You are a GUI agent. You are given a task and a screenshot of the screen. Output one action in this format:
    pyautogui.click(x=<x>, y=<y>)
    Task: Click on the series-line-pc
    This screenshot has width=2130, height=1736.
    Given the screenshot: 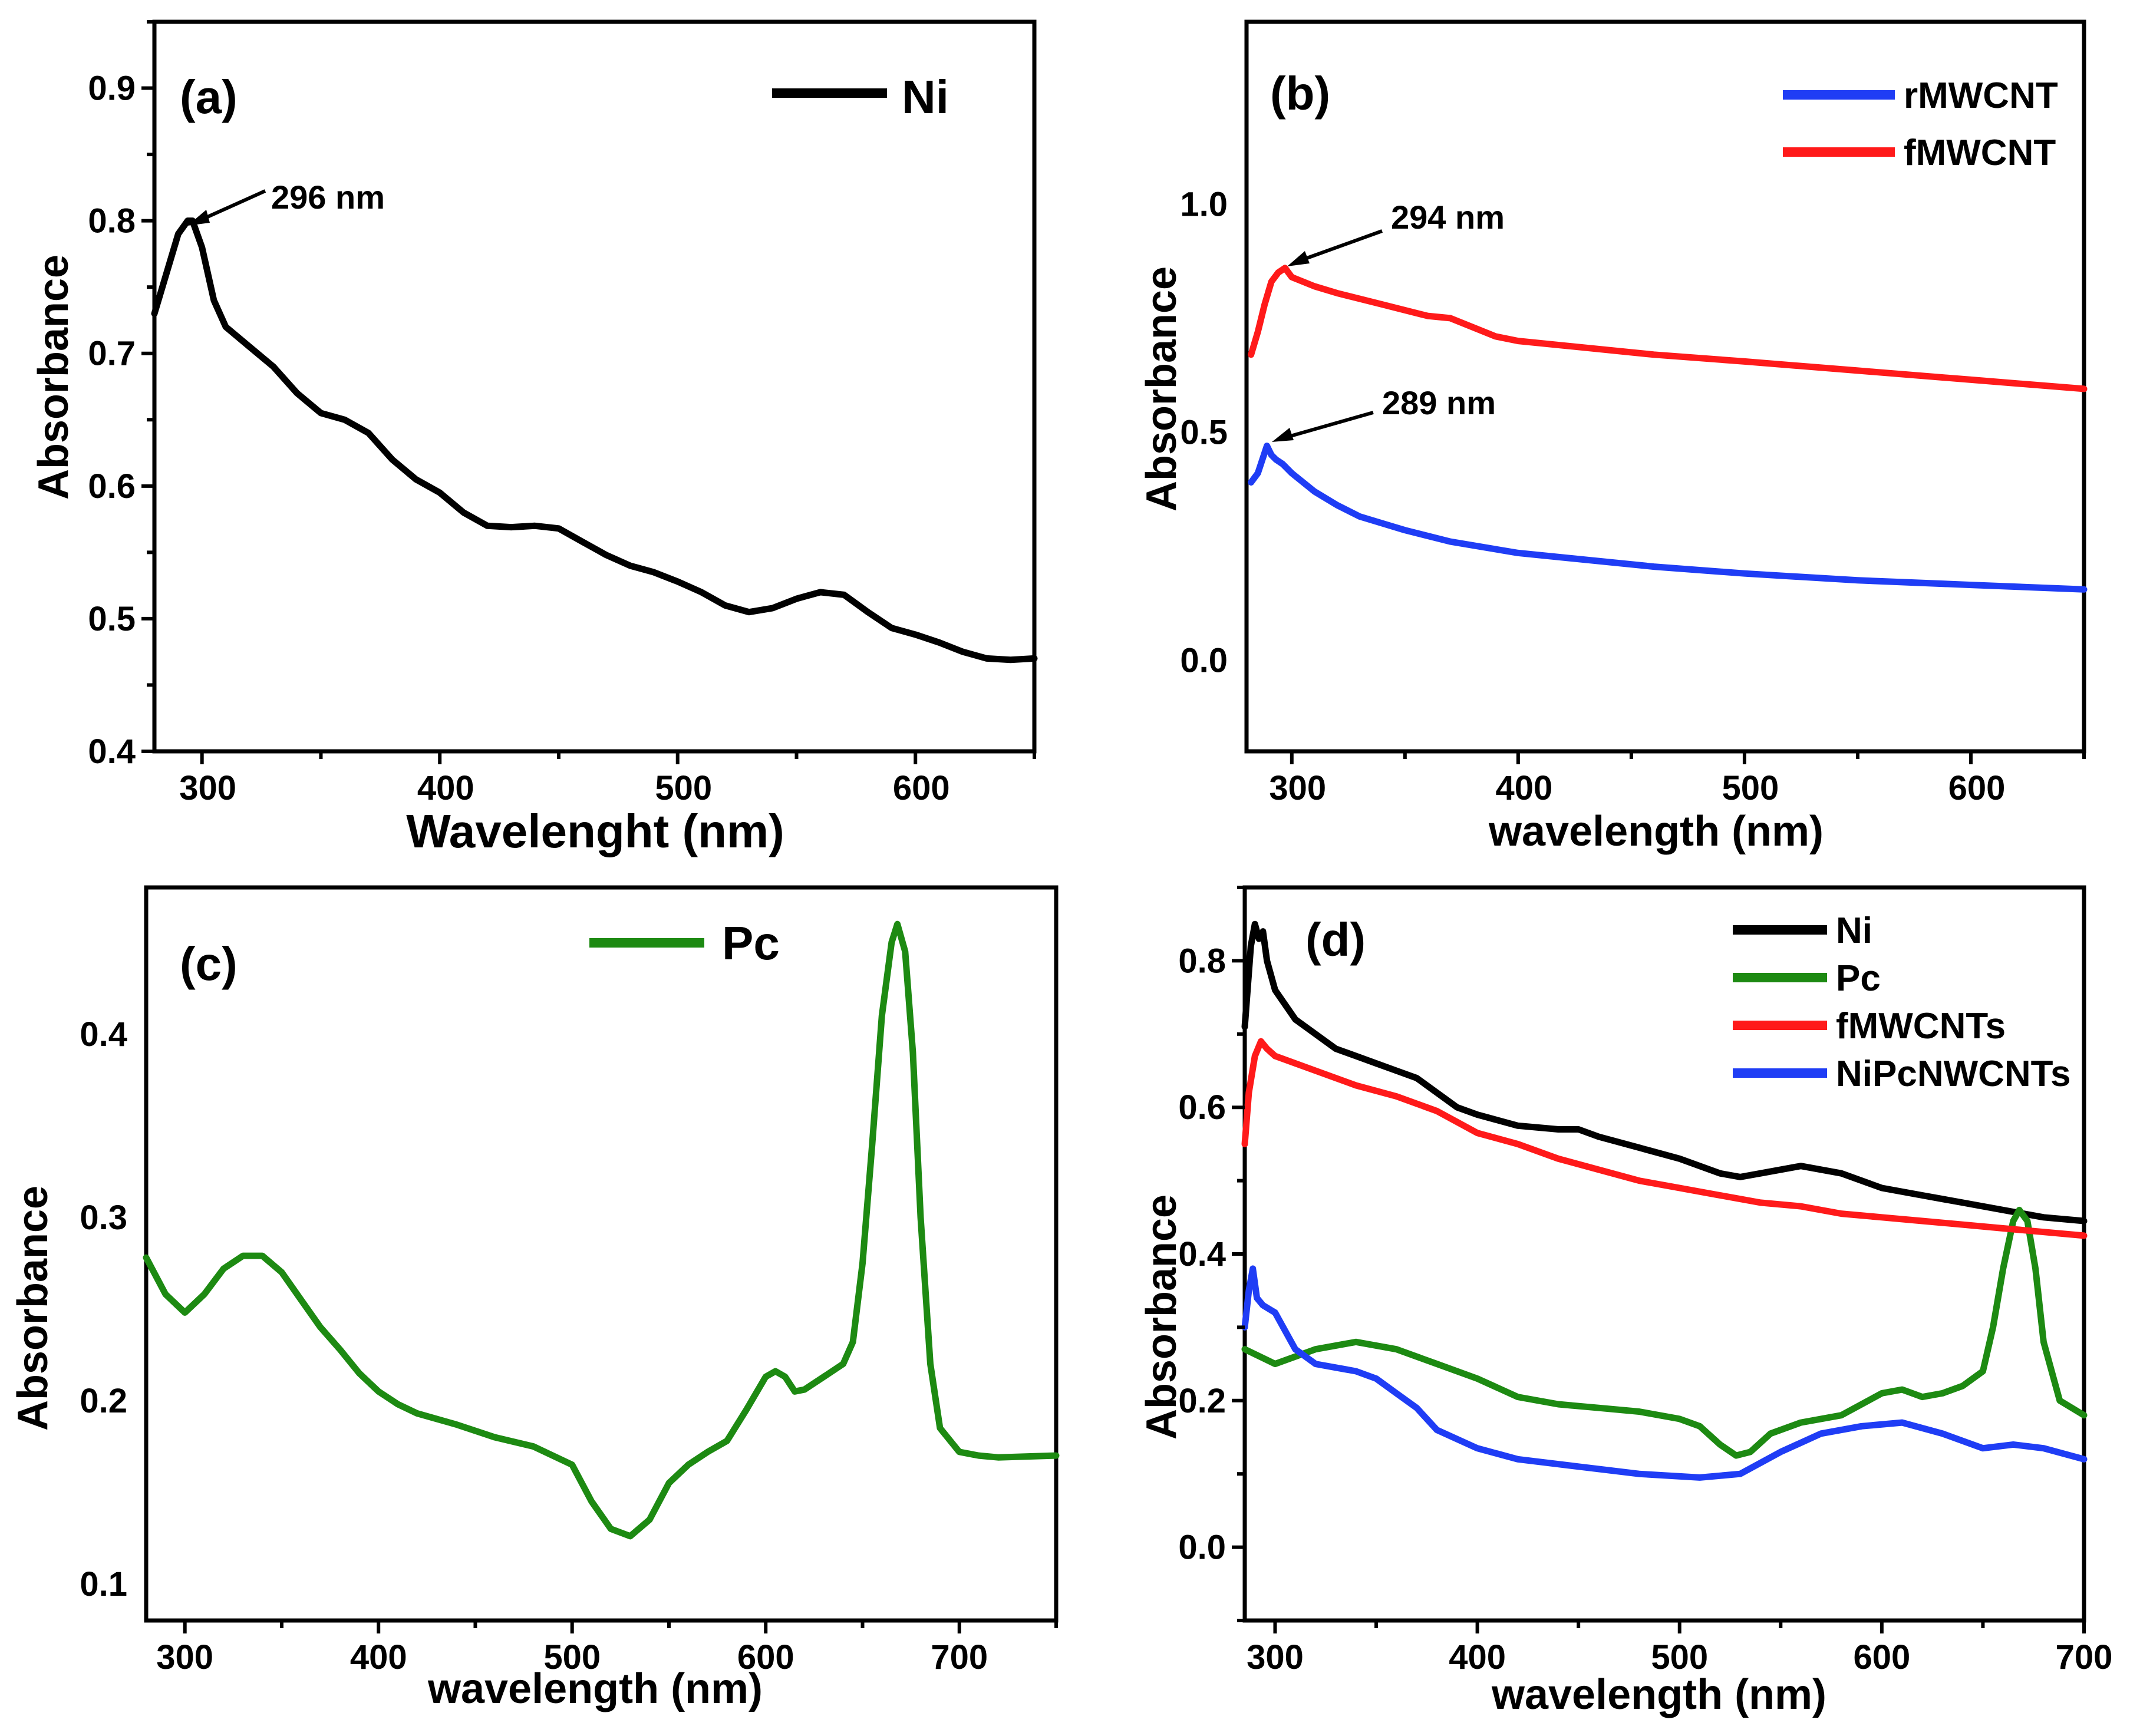 What is the action you would take?
    pyautogui.click(x=1665, y=1332)
    